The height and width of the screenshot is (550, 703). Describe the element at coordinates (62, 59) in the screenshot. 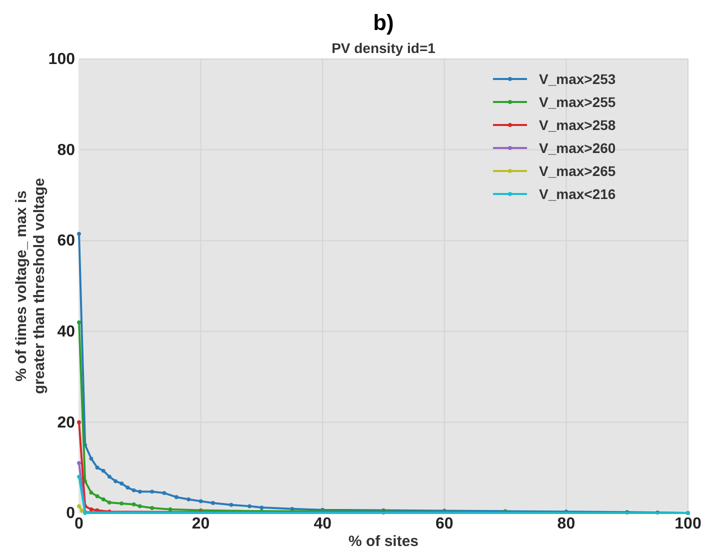

I see `y-tick-label: 100` at that location.